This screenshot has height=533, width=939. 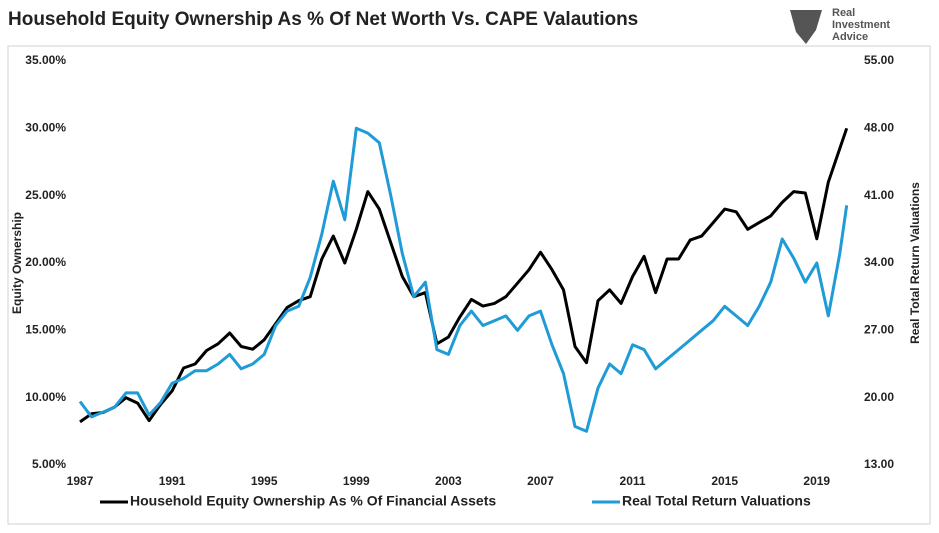 What do you see at coordinates (879, 464) in the screenshot?
I see `y2-tick-label: 13.00` at bounding box center [879, 464].